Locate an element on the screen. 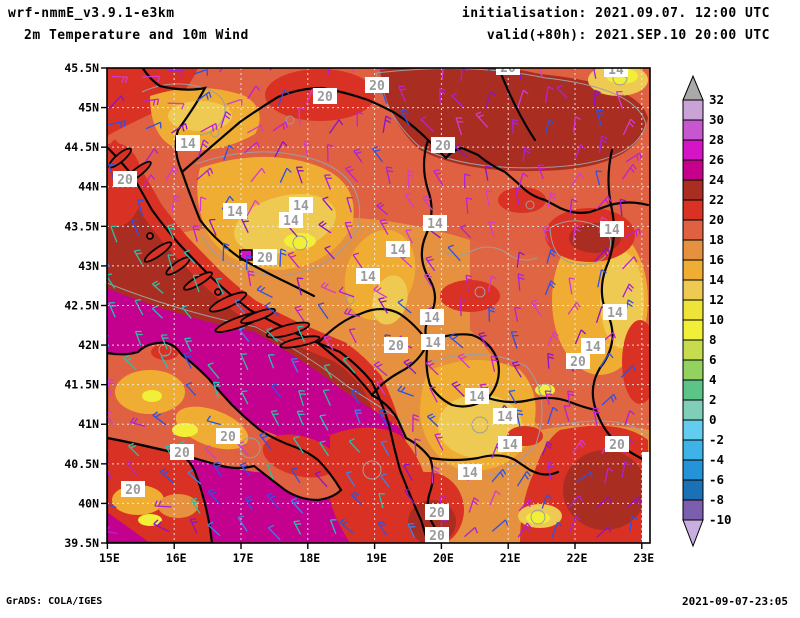 The height and width of the screenshot is (618, 800). lon-tick-label: 23E is located at coordinates (643, 558).